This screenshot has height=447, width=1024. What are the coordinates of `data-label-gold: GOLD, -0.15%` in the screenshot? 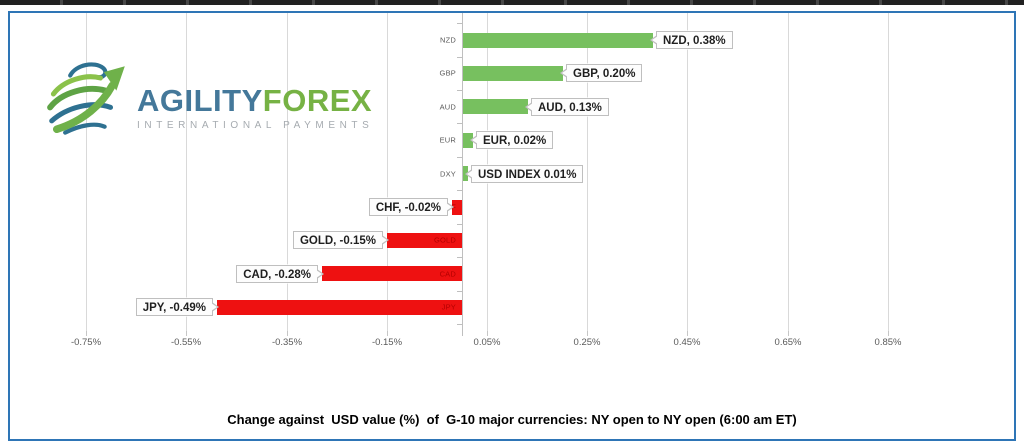 It's located at (341, 240).